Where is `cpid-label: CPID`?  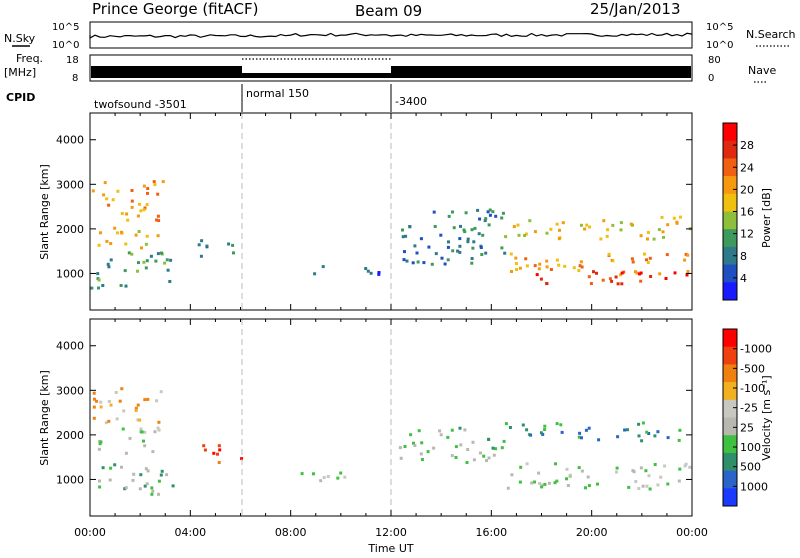
cpid-label: CPID is located at coordinates (20, 97).